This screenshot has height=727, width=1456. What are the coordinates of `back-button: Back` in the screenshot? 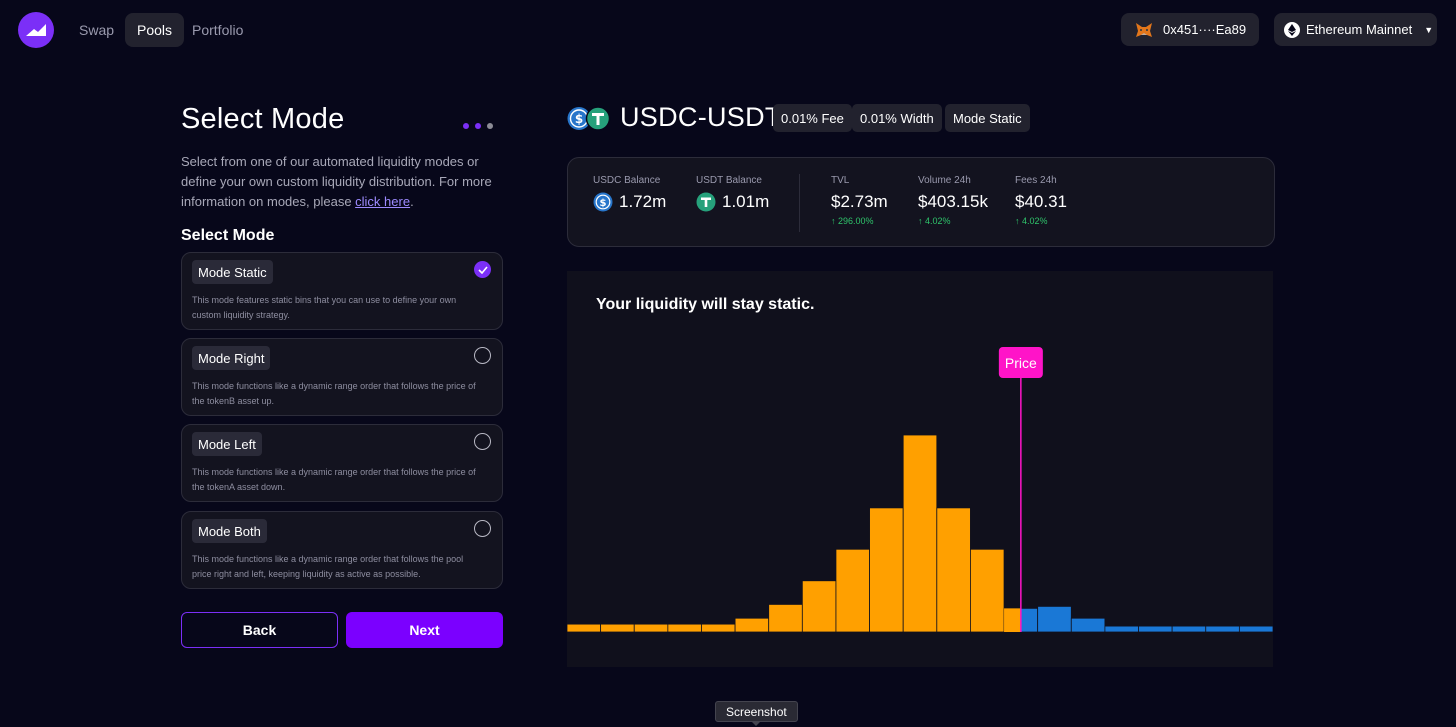 It's located at (259, 630).